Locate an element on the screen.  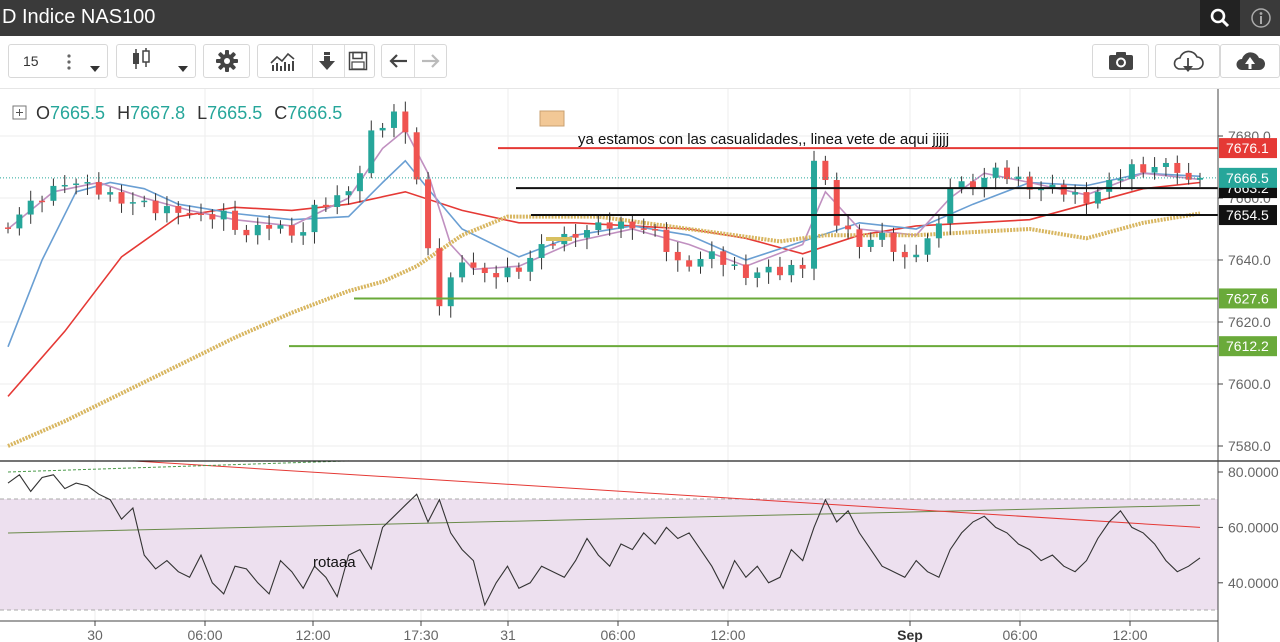
interval-selector: 15 is located at coordinates (58, 61).